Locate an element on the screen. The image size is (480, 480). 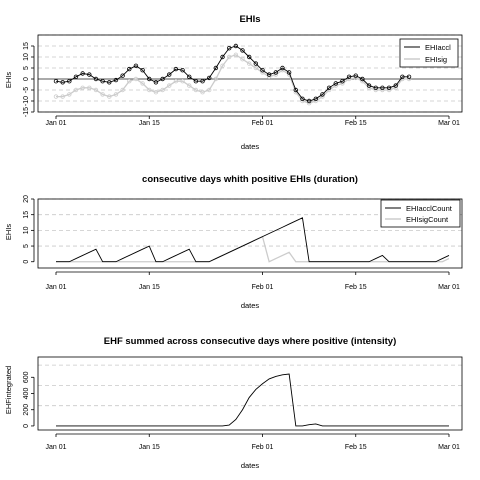
legend-label-ehisigcount: EHIsigCount is located at coordinates (427, 219).